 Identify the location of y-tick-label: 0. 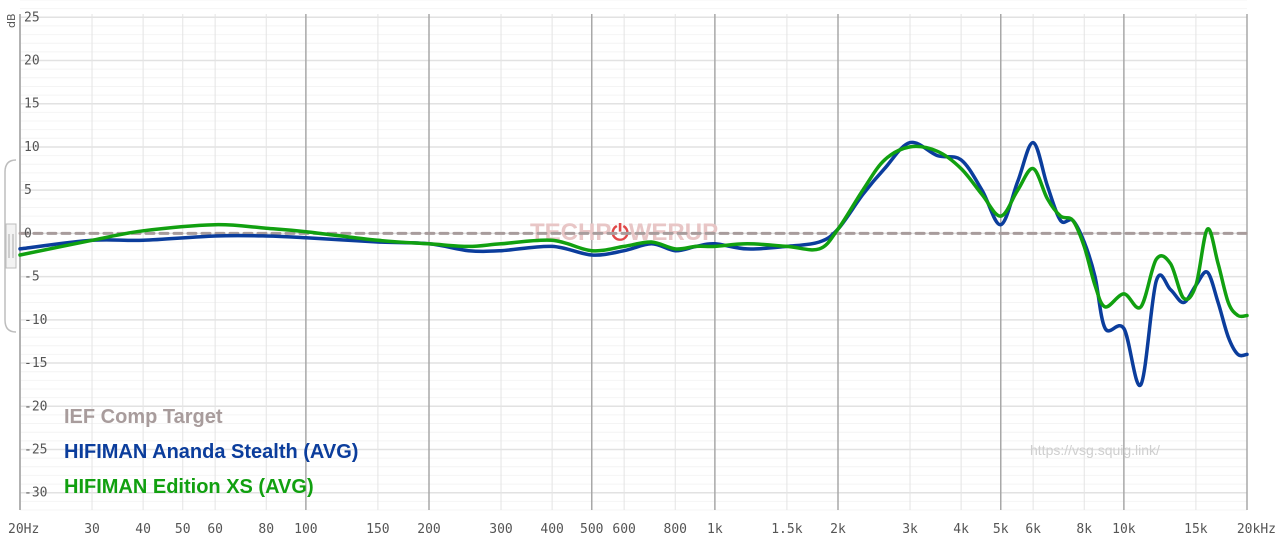
(28, 233).